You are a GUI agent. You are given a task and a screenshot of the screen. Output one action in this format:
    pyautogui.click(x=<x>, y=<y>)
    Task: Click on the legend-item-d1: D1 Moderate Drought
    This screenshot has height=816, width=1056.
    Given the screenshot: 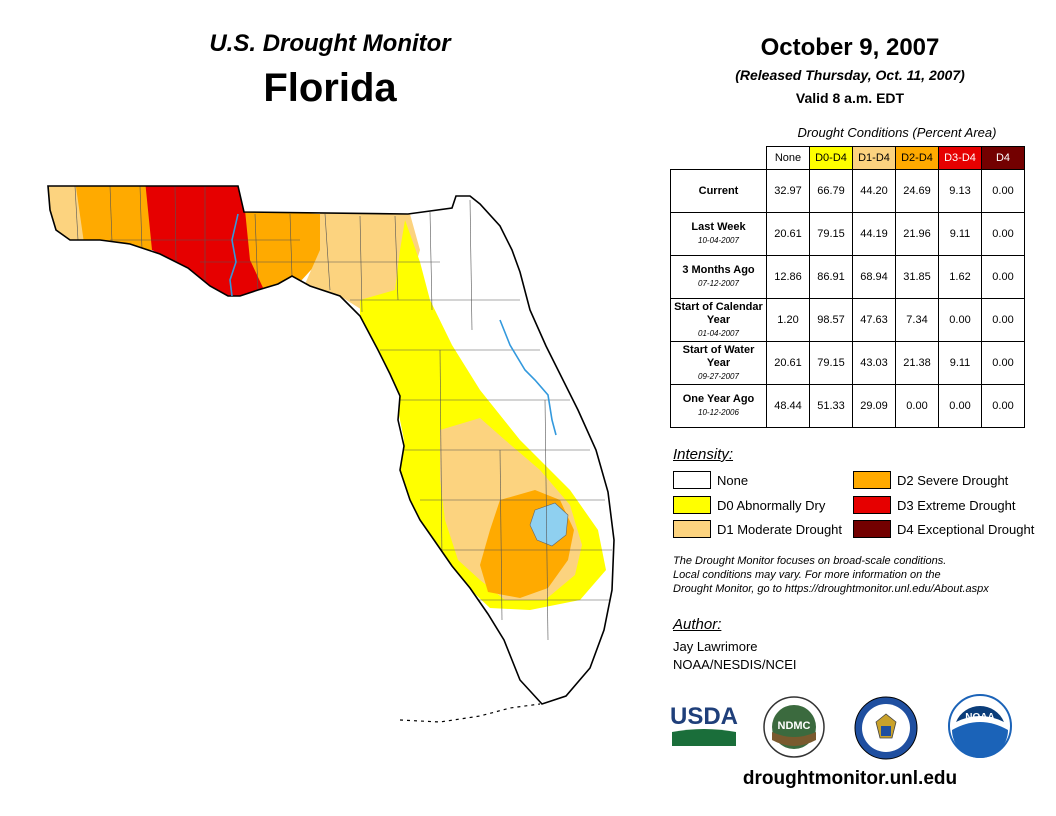 What is the action you would take?
    pyautogui.click(x=757, y=529)
    